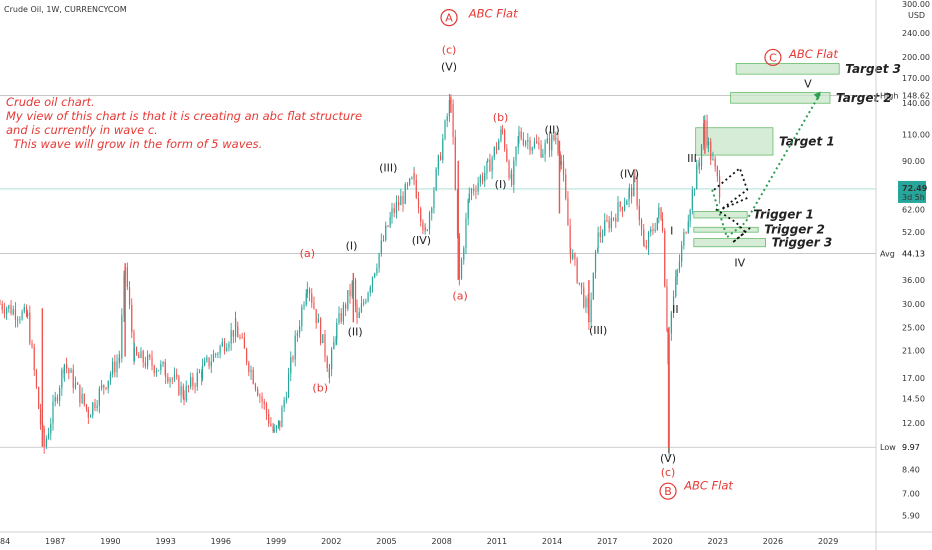 The image size is (932, 550). What do you see at coordinates (911, 493) in the screenshot?
I see `y-tick-label: 7.00` at bounding box center [911, 493].